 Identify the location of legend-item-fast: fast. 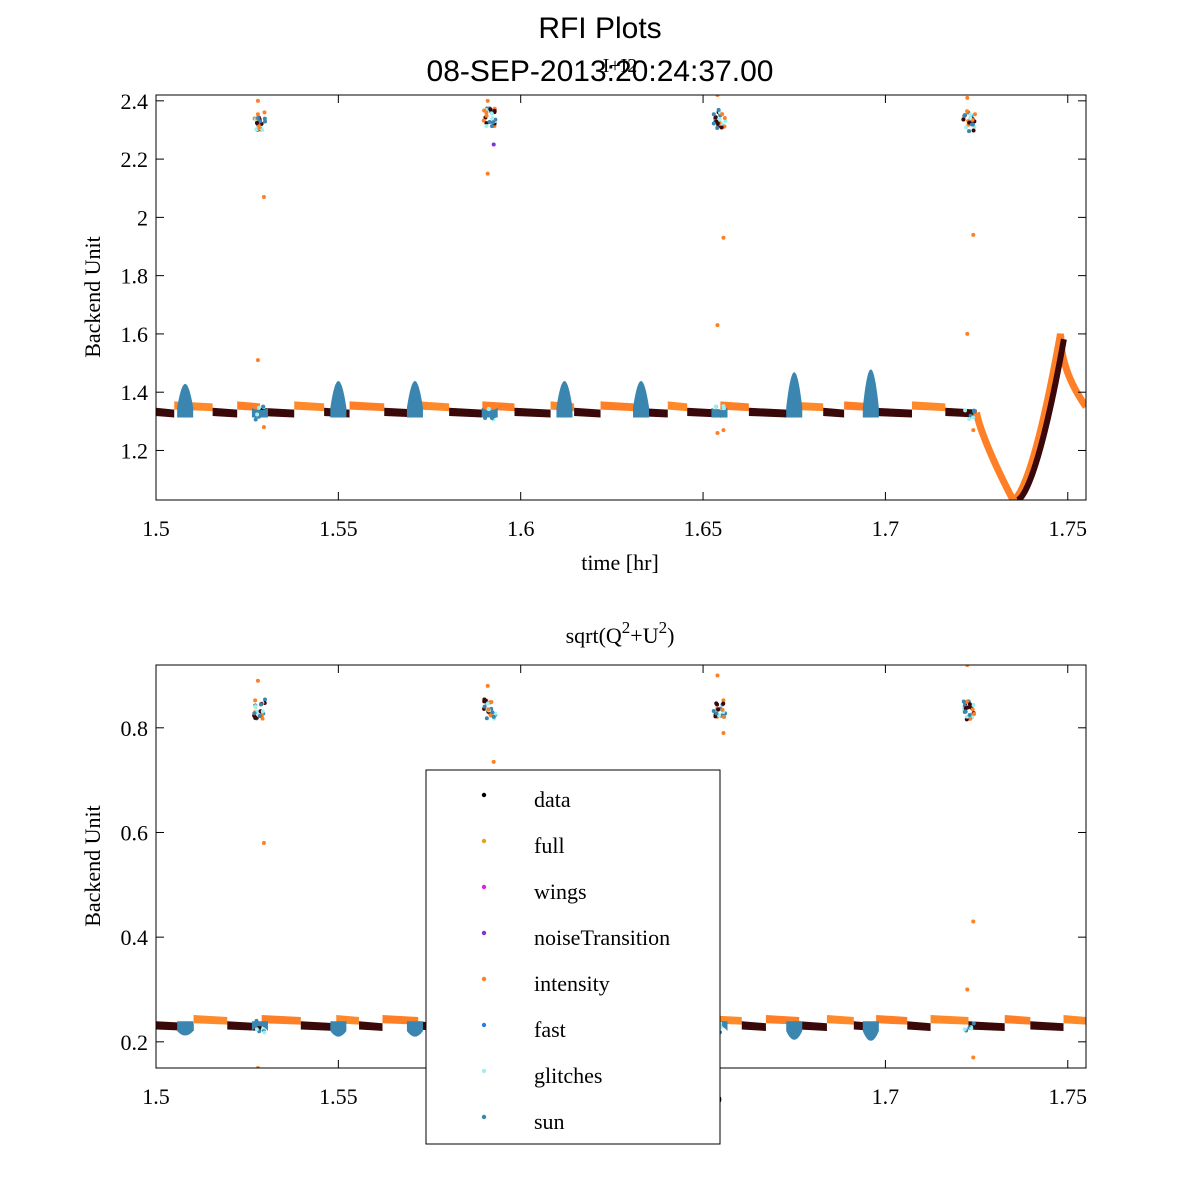
(523, 1029).